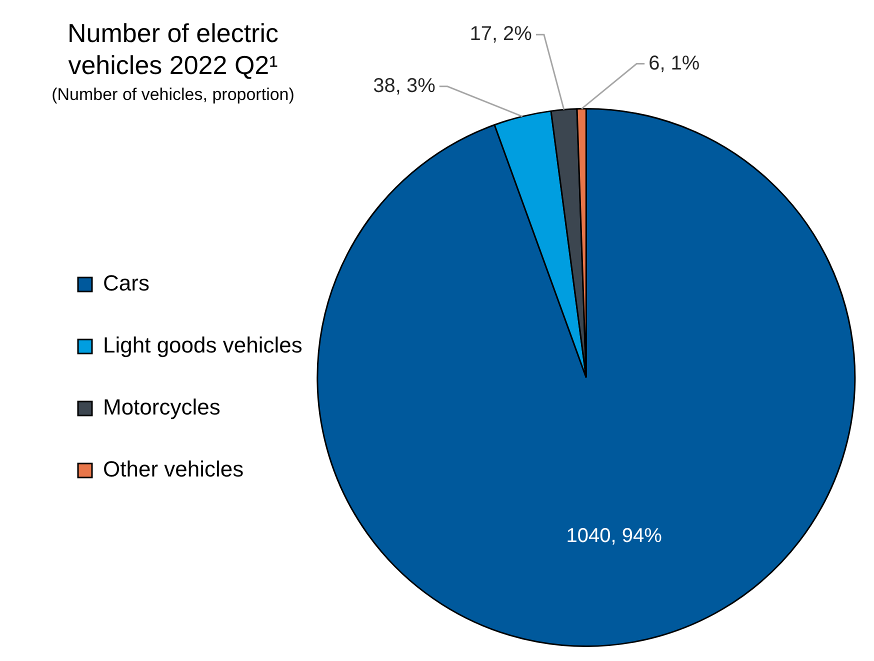 The height and width of the screenshot is (661, 874). What do you see at coordinates (173, 469) in the screenshot?
I see `legend-label: Other vehicles` at bounding box center [173, 469].